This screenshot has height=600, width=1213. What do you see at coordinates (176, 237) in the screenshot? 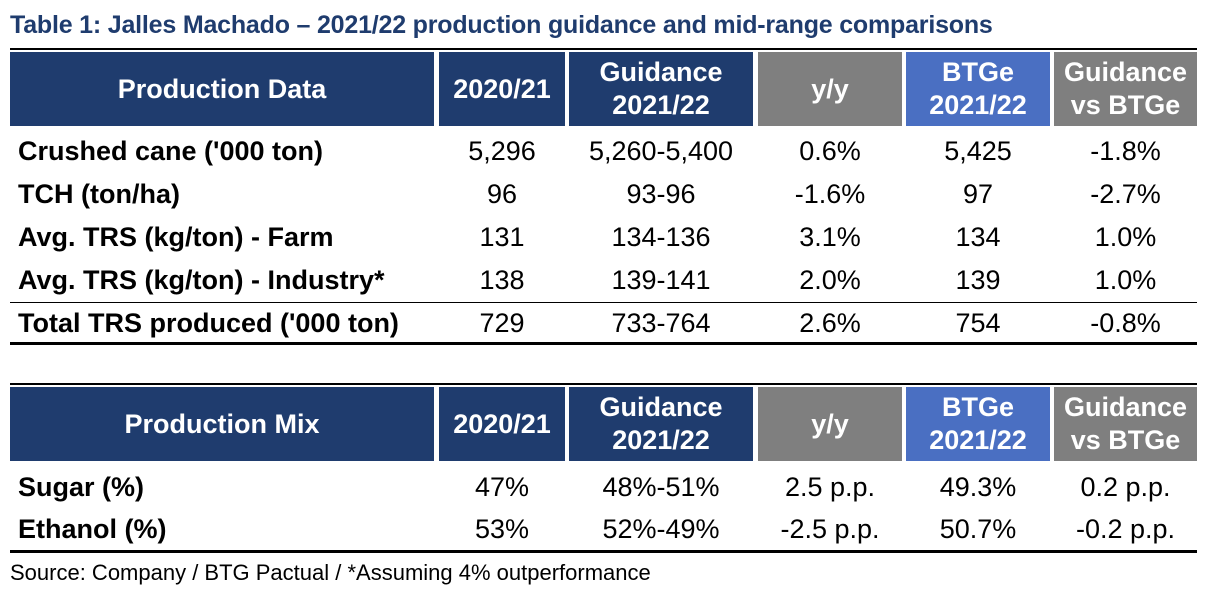
I see `row-label: Avg. TRS (kg/ton) - Farm` at bounding box center [176, 237].